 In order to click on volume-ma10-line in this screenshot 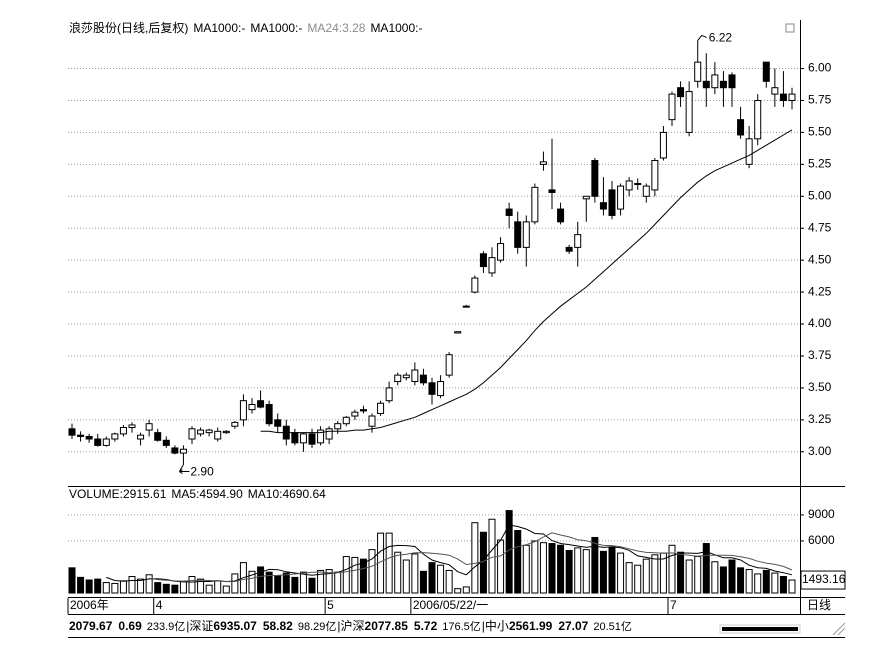, I will do `click(471, 557)`.